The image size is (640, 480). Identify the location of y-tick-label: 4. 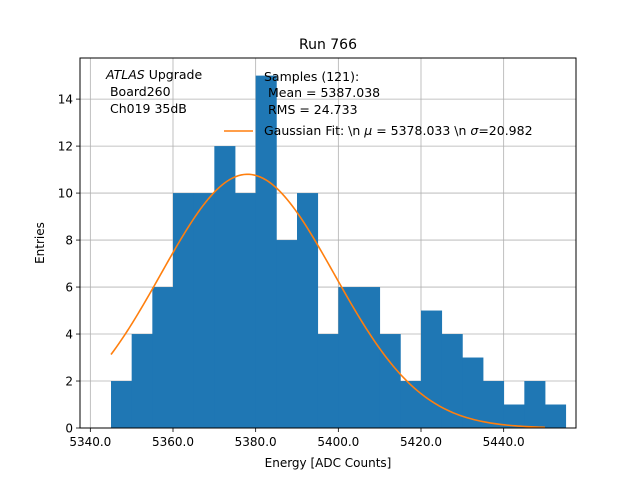
(69, 335).